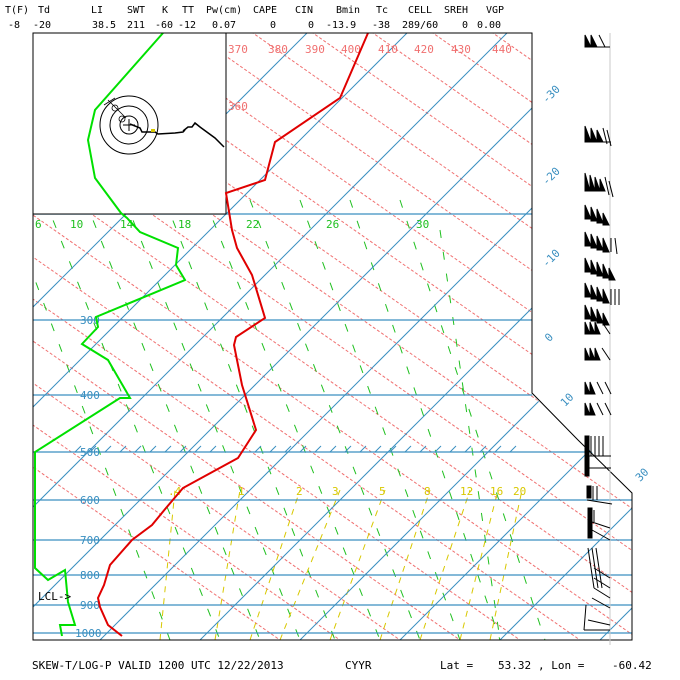 The height and width of the screenshot is (680, 680). I want to click on svg-text: 1000, so click(88, 633).